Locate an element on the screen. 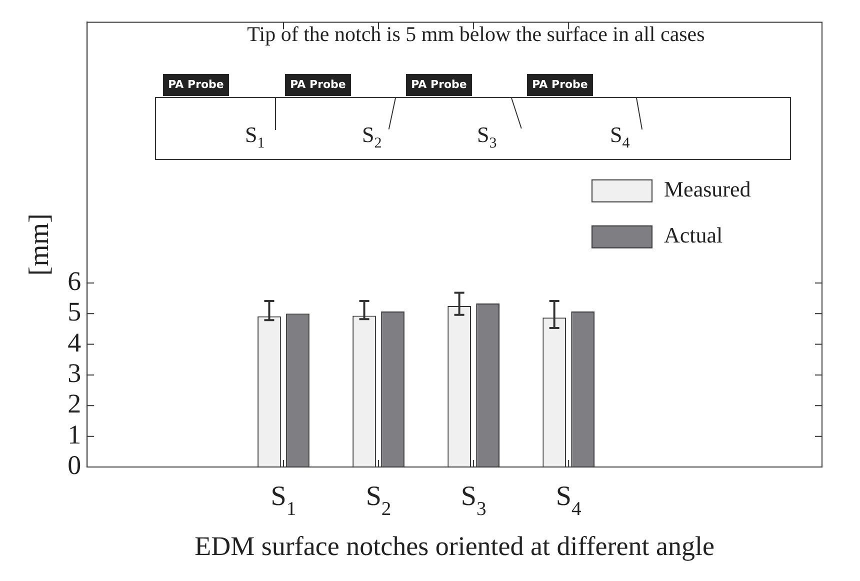  y-tick-label: 2 is located at coordinates (75, 403).